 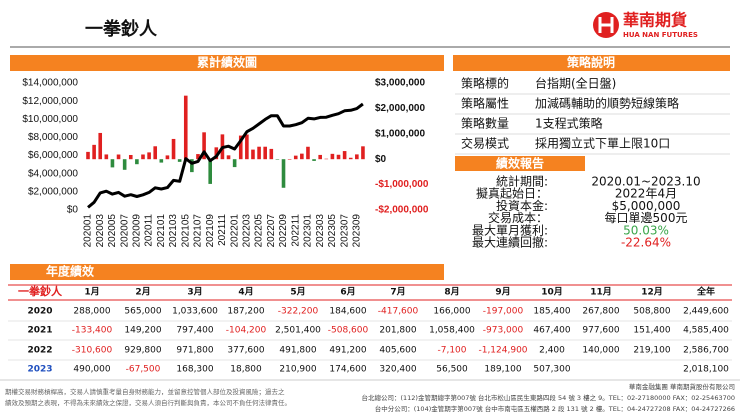 I want to click on x-tick-label: 202103, so click(x=173, y=231).